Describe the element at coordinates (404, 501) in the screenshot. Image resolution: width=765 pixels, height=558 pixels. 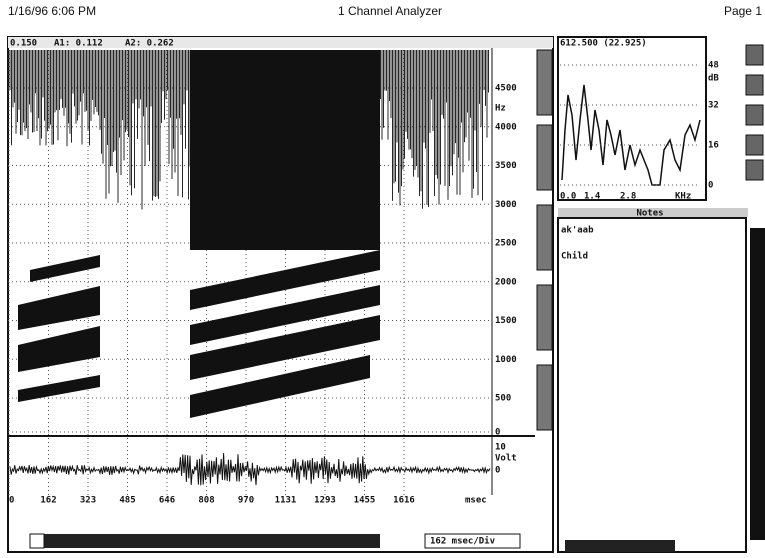
I see `x-tick-label: 1616` at that location.